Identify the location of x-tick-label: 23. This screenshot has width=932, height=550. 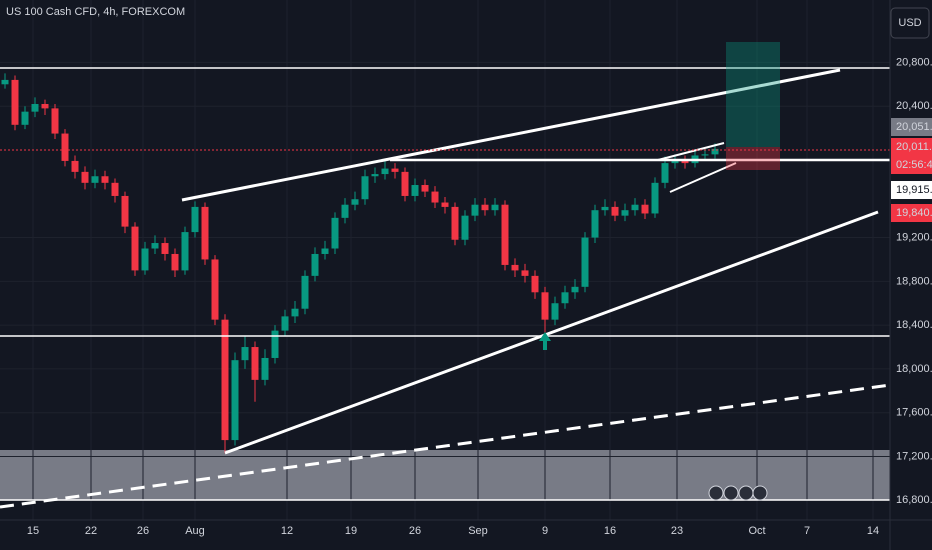
(677, 531).